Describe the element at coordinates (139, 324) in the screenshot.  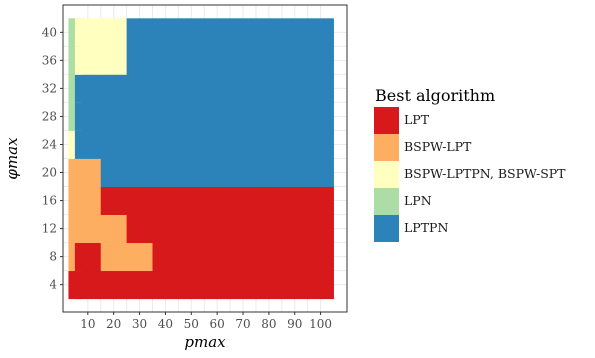
I see `x-tick-label: 30` at that location.